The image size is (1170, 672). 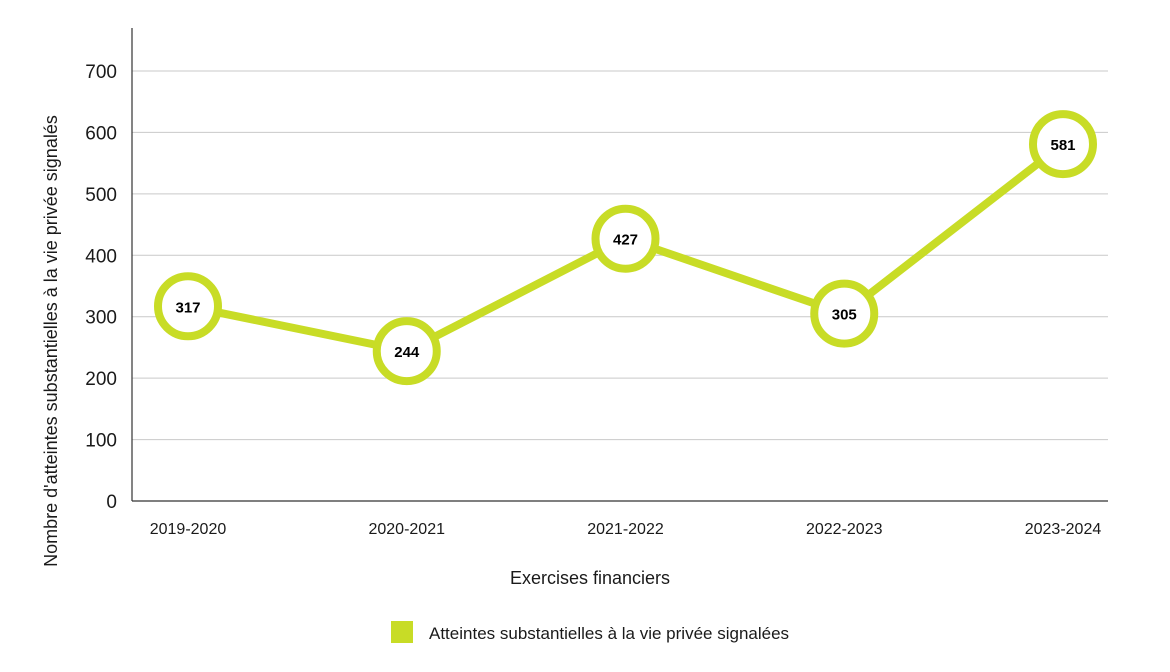 I want to click on legend-swatch, so click(x=402, y=632).